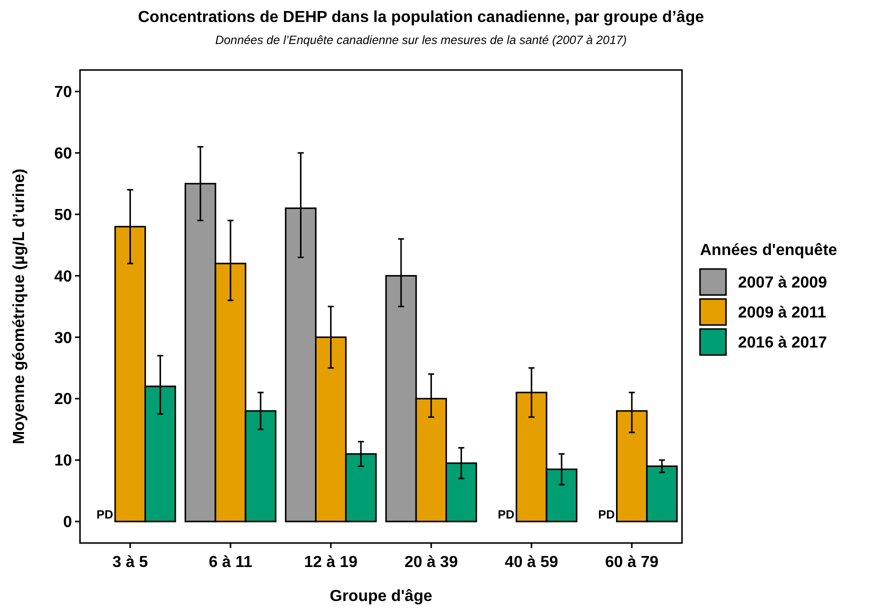 The width and height of the screenshot is (878, 609). What do you see at coordinates (783, 343) in the screenshot?
I see `legend-label: 2016 à 2017` at bounding box center [783, 343].